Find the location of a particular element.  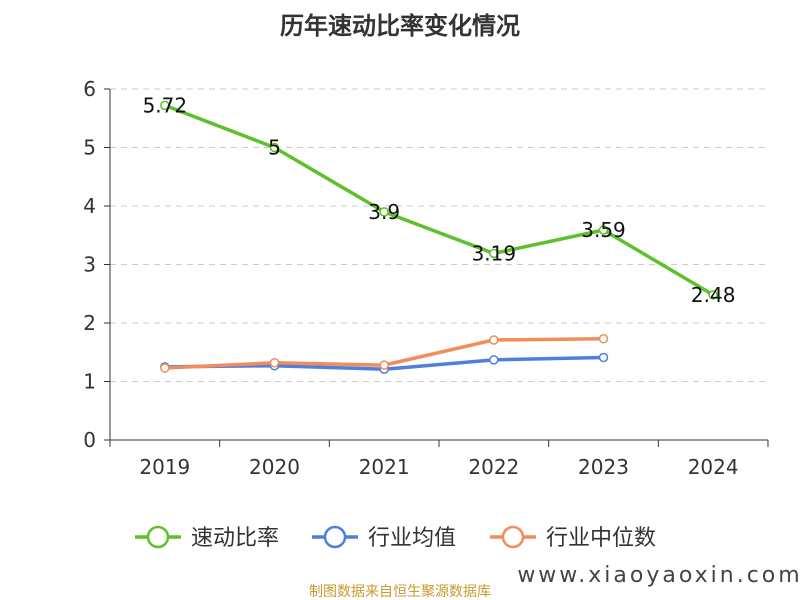

source-note: 制图数据来自恒生聚源数据库 is located at coordinates (400, 592).